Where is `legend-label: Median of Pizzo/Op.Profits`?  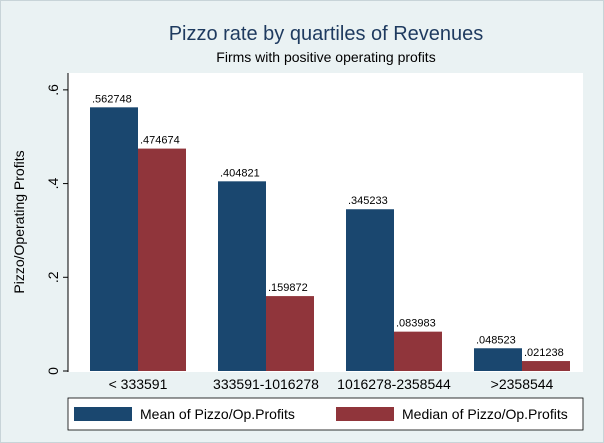
legend-label: Median of Pizzo/Op.Profits is located at coordinates (485, 414).